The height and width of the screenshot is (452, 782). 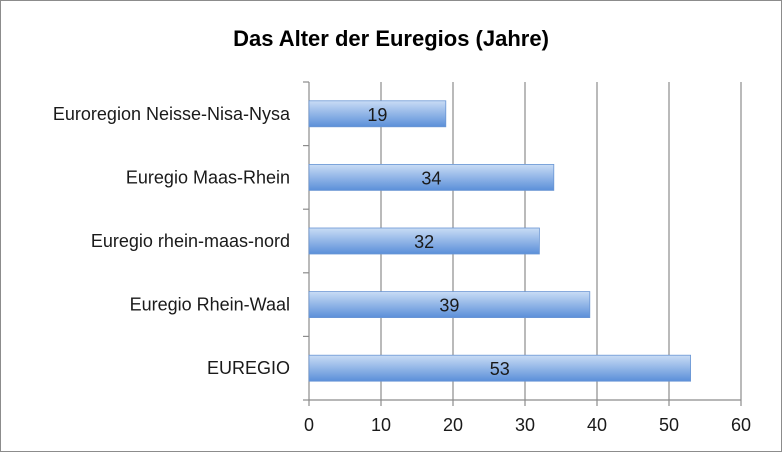 What do you see at coordinates (248, 368) in the screenshot?
I see `category-label: EUREGIO` at bounding box center [248, 368].